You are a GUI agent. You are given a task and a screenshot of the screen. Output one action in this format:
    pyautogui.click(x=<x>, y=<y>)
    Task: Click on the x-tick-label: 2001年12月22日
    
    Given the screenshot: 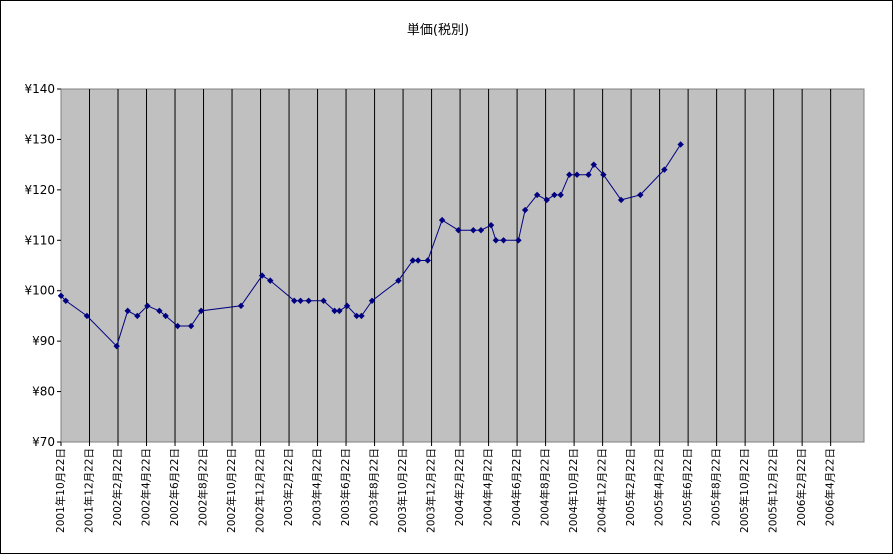 What is the action you would take?
    pyautogui.click(x=89, y=490)
    